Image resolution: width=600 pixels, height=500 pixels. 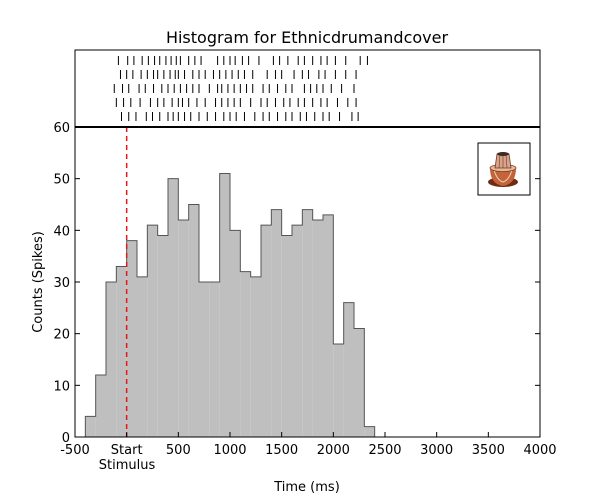 What do you see at coordinates (539, 450) in the screenshot?
I see `x-tick-label: 4000` at bounding box center [539, 450].